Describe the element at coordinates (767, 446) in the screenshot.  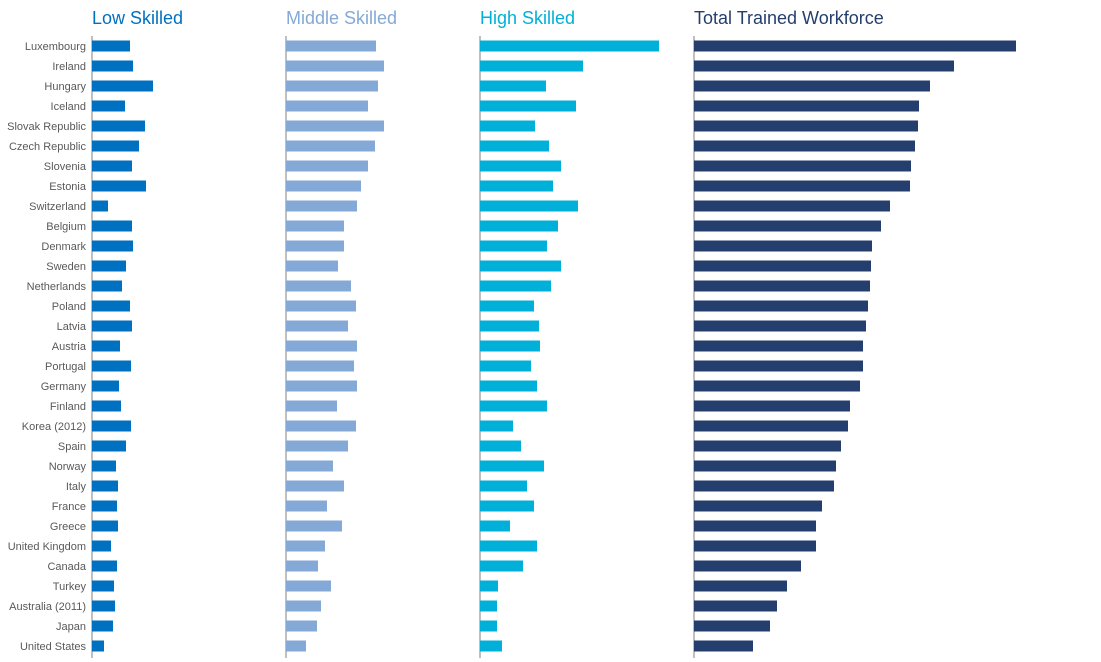
I see `bar-total-trained-workforce-spain` at that location.